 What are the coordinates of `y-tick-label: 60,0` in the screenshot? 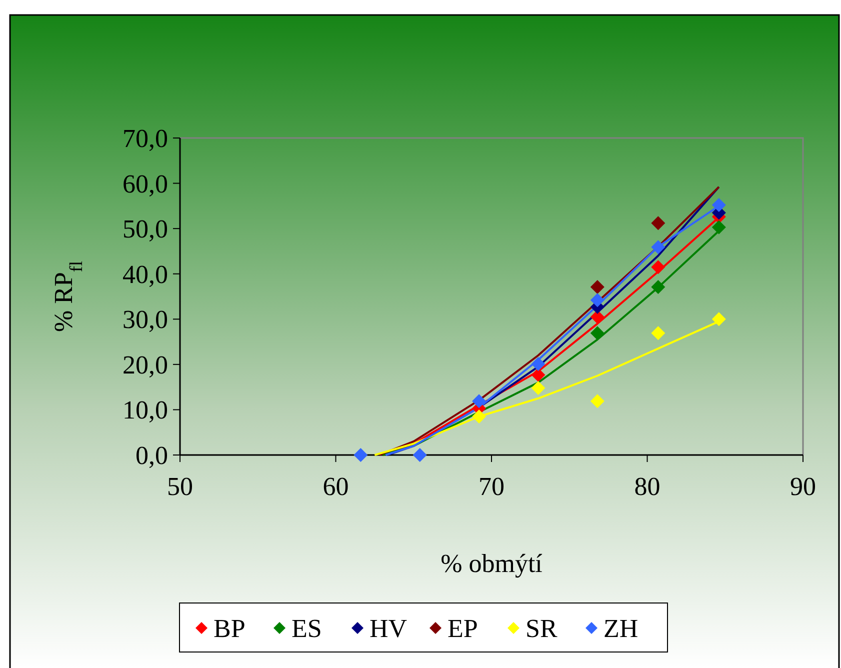 It's located at (145, 183).